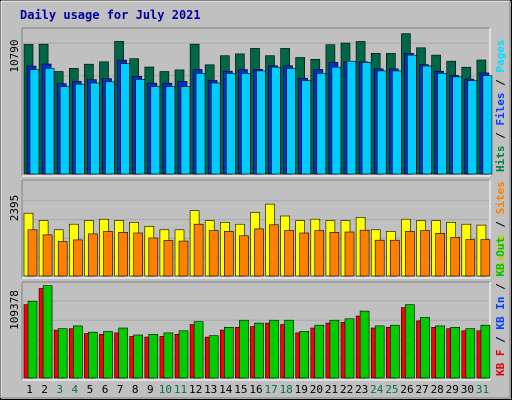 This screenshot has height=400, width=512. I want to click on x-label-day-26: 26, so click(406, 389).